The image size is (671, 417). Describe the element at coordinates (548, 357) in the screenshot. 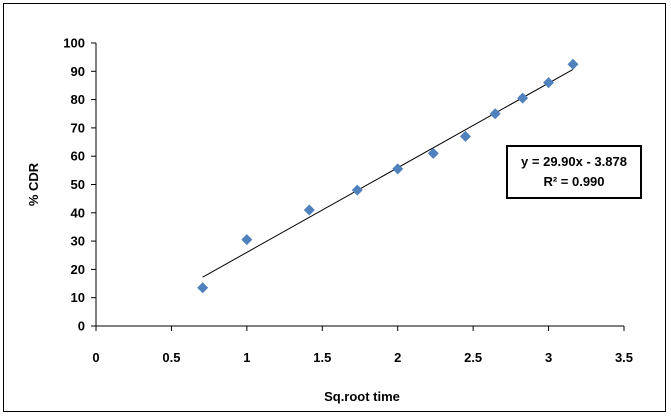

I see `x-tick-label: 3` at that location.